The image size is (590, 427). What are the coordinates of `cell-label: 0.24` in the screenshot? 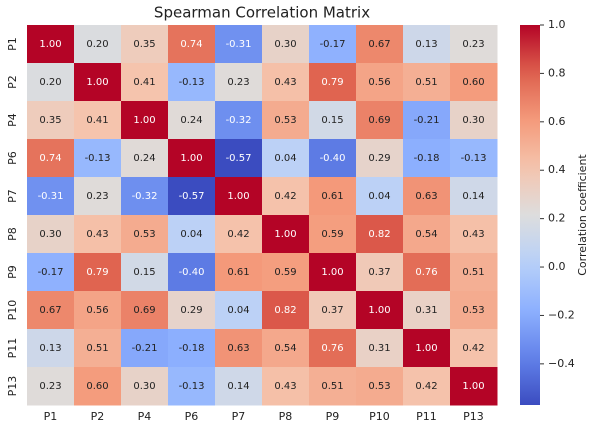 It's located at (144, 158).